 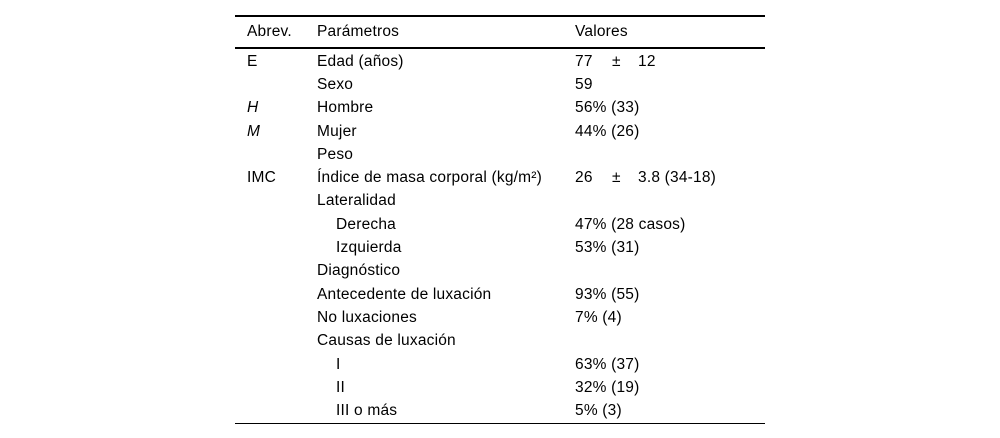 I want to click on table-row: I 63% (37), so click(x=500, y=364).